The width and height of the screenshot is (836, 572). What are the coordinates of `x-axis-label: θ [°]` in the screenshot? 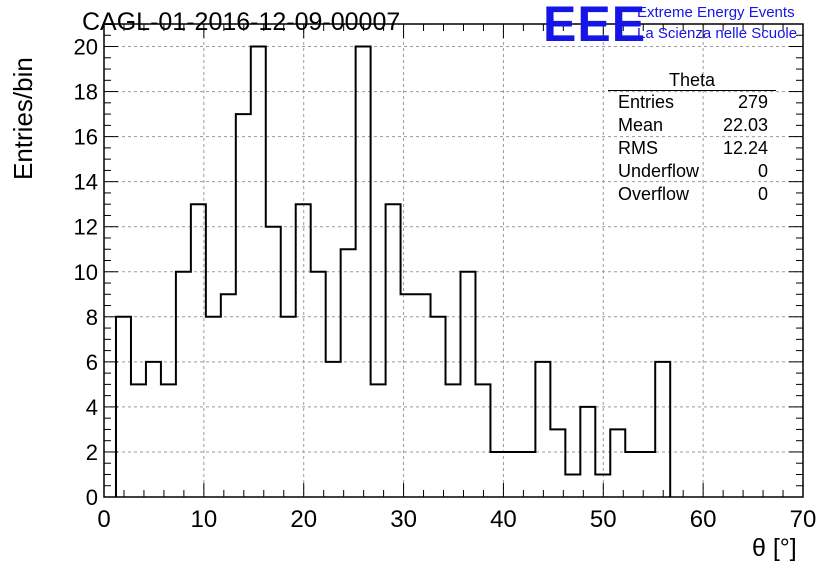 It's located at (774, 548).